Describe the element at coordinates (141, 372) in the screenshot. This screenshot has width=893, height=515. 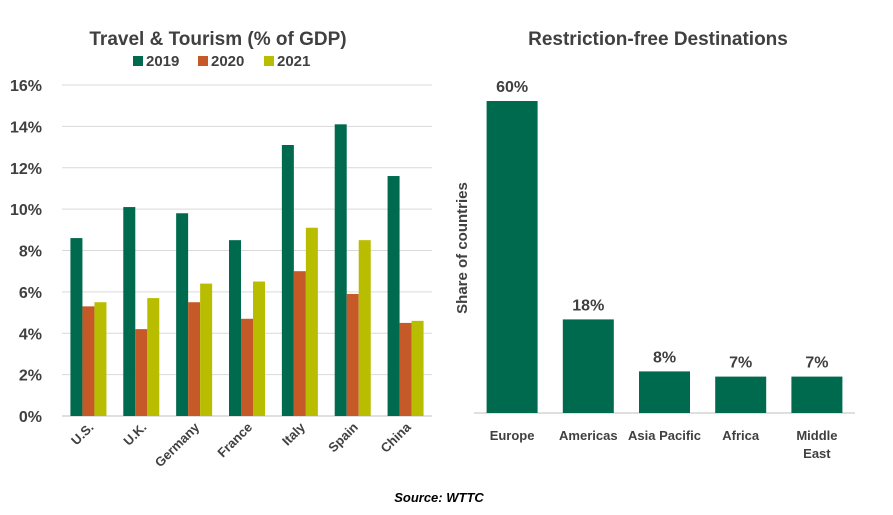
I see `bar-uk-2020` at that location.